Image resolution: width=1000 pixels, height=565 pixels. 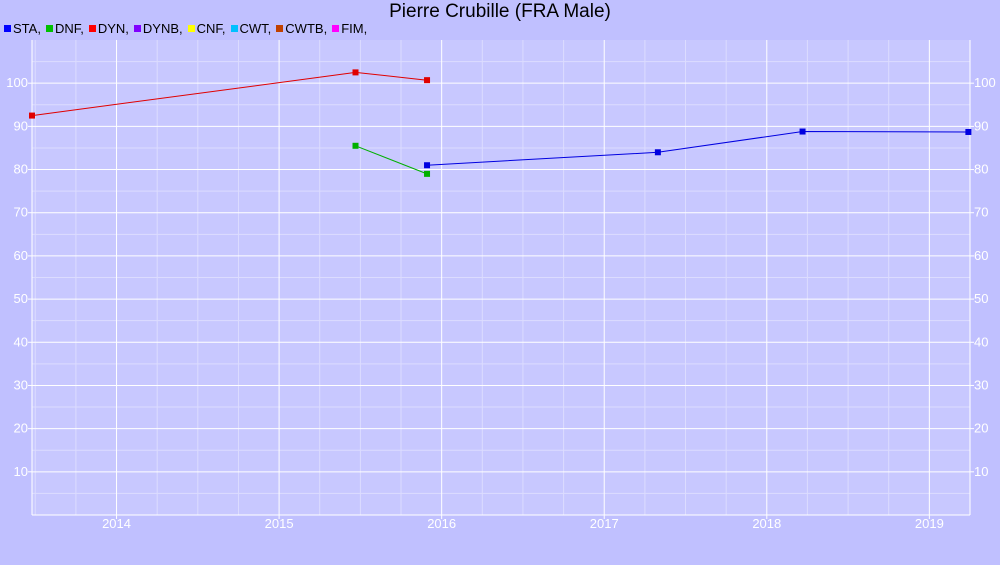 I want to click on x-tick-label: 2016, so click(x=441, y=523).